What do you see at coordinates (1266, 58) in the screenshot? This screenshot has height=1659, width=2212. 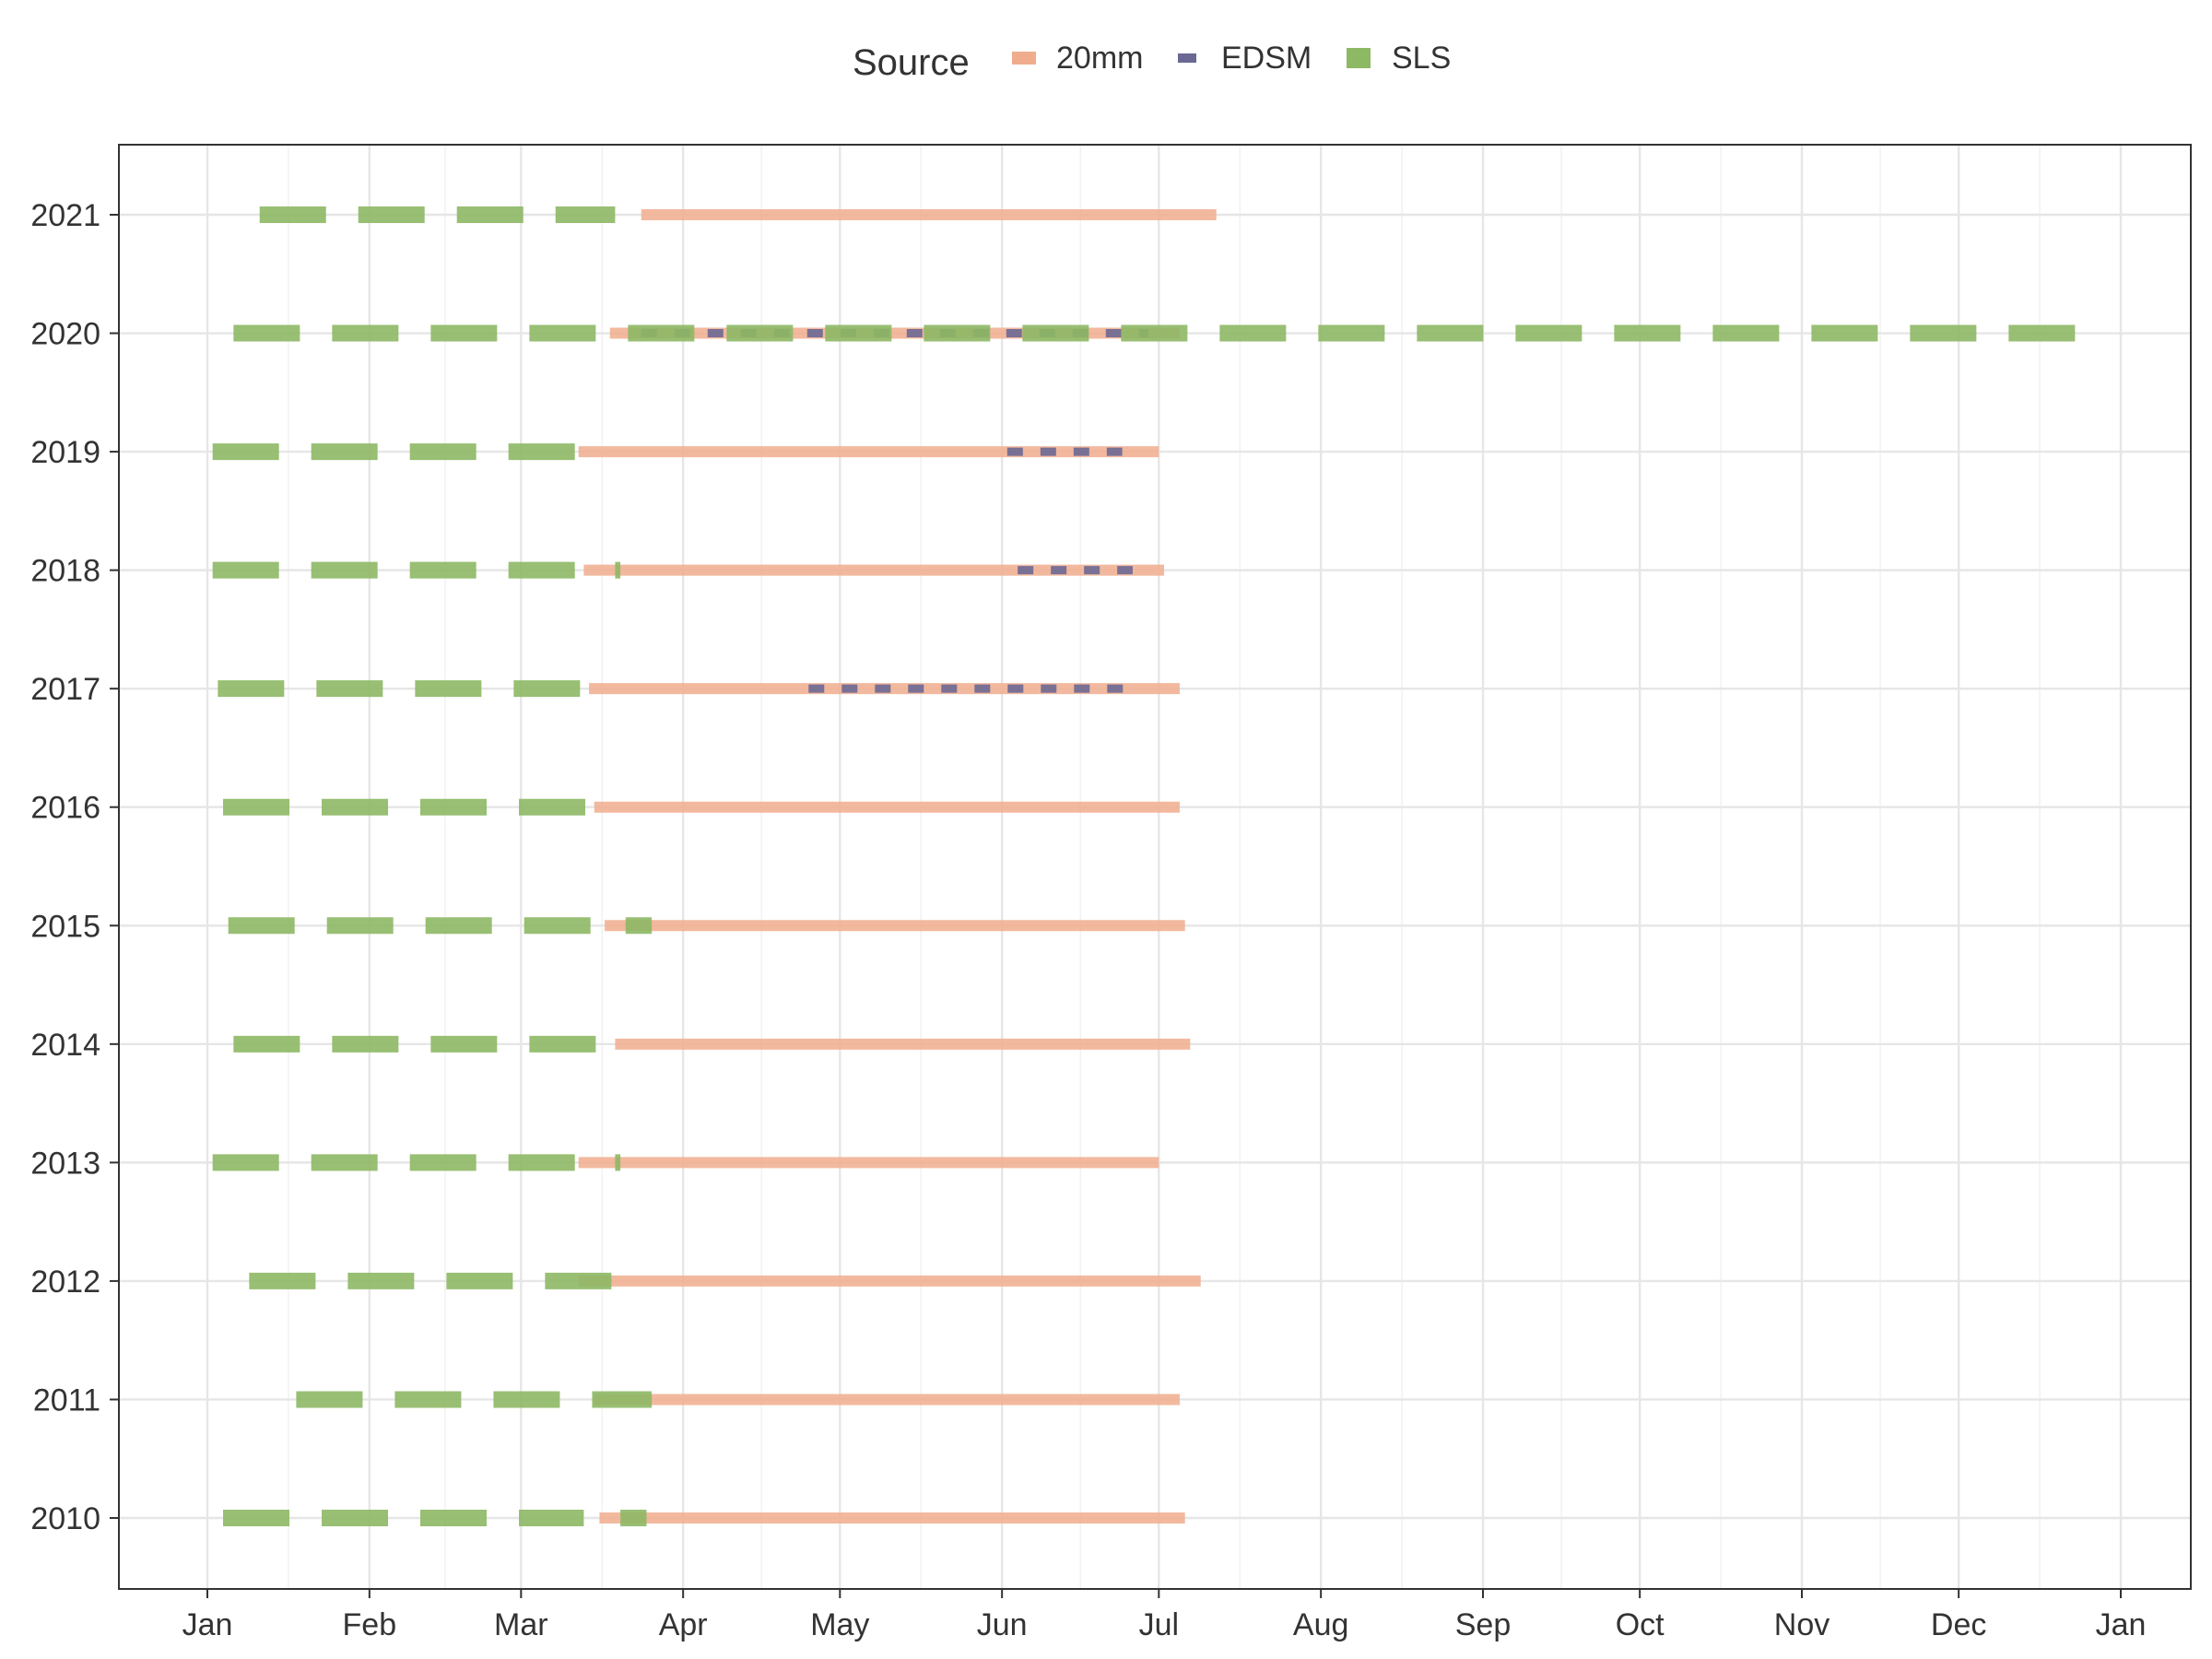 I see `legend-label-edsm: EDSM` at bounding box center [1266, 58].